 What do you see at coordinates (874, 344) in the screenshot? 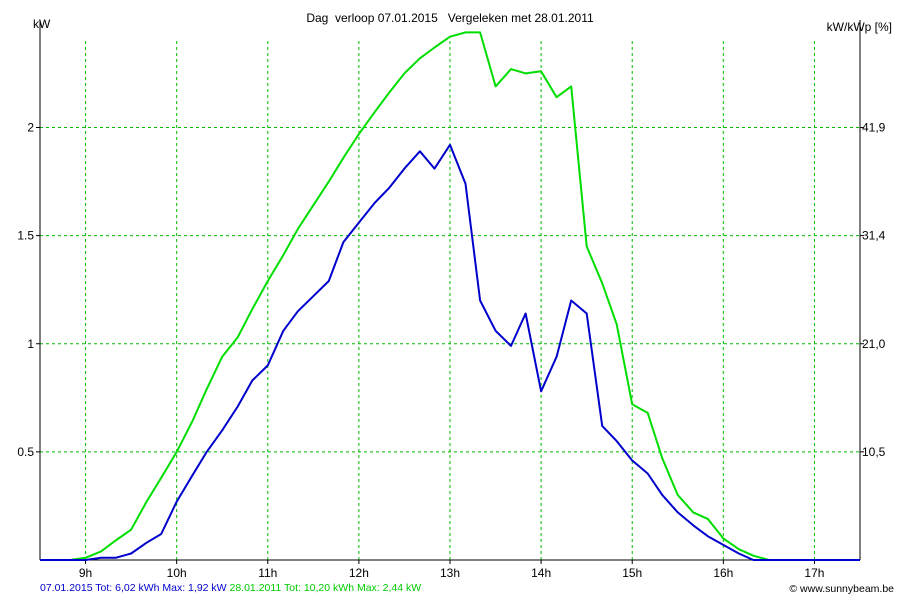
I see `y-right-tick-label: 21,0` at bounding box center [874, 344].